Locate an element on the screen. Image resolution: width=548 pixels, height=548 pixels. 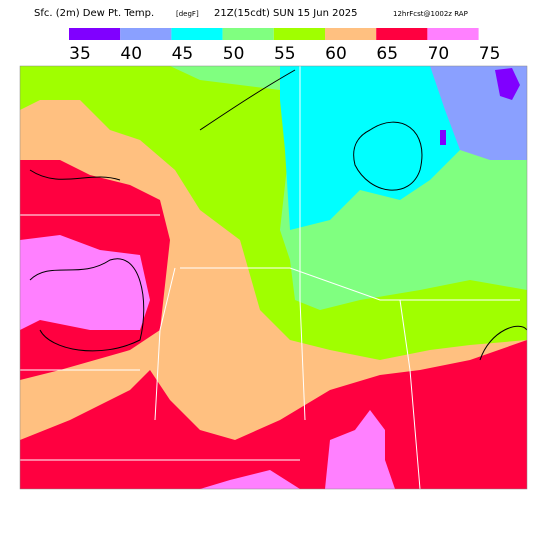
legend-label: 40 is located at coordinates (131, 54).